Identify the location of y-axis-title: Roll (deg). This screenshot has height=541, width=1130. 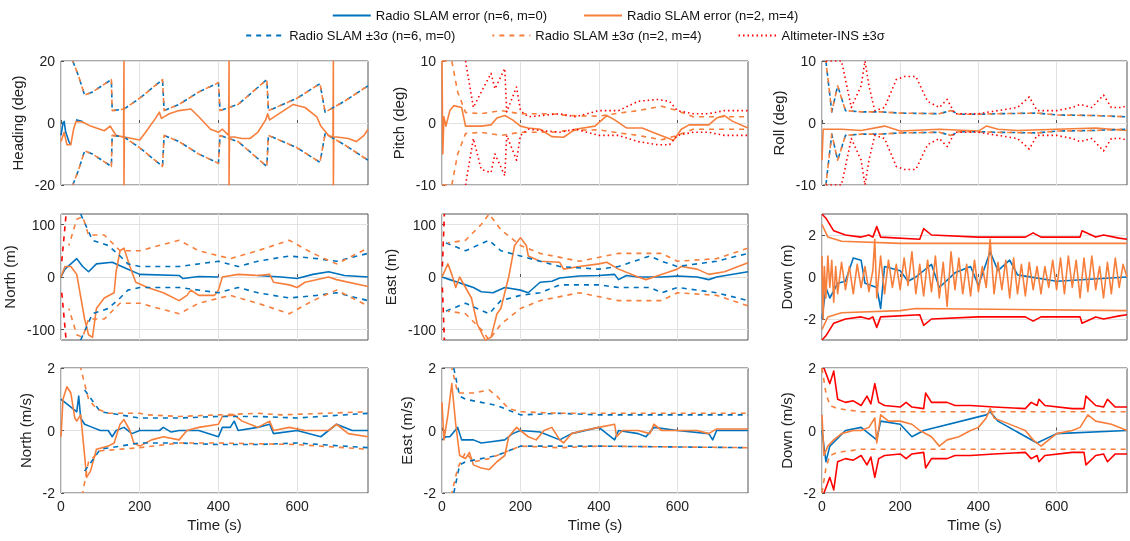
(778, 123).